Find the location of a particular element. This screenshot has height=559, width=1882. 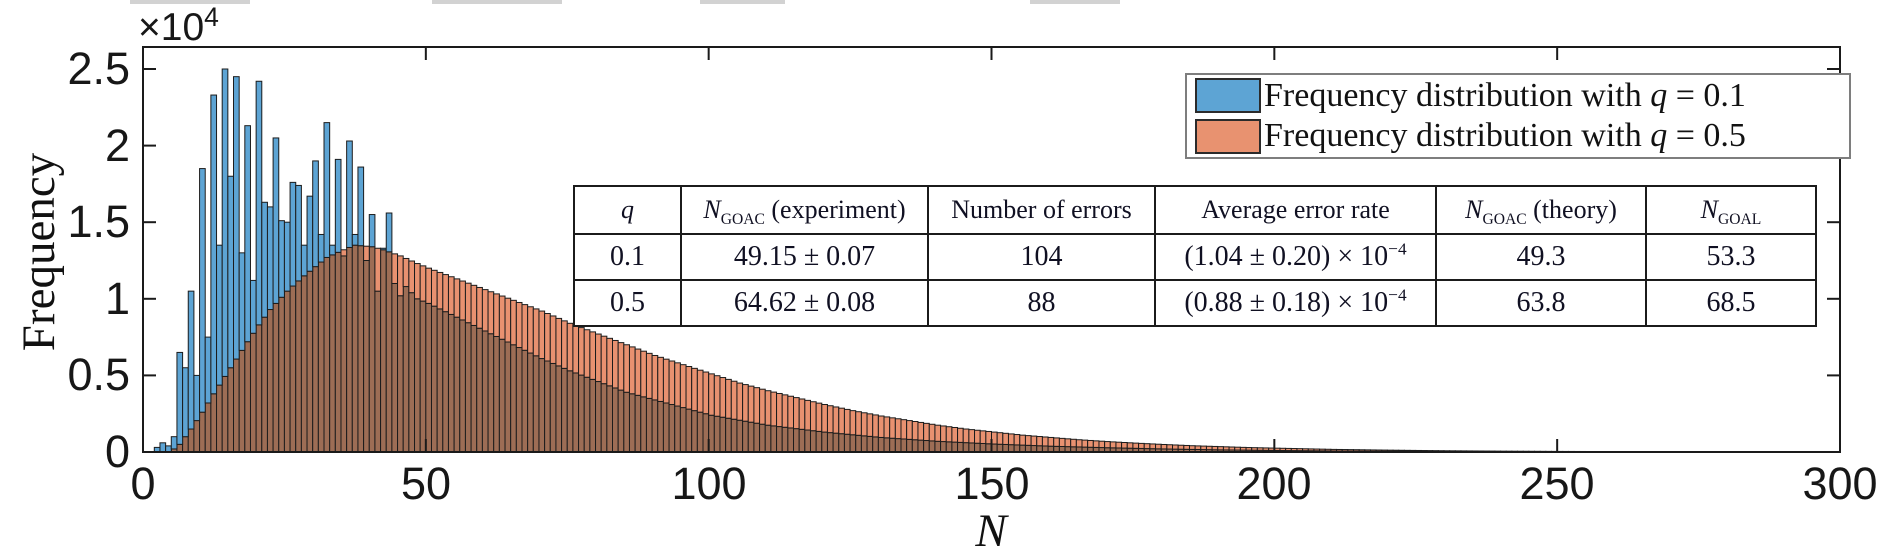

y-axis-title: Frequency is located at coordinates (39, 252).